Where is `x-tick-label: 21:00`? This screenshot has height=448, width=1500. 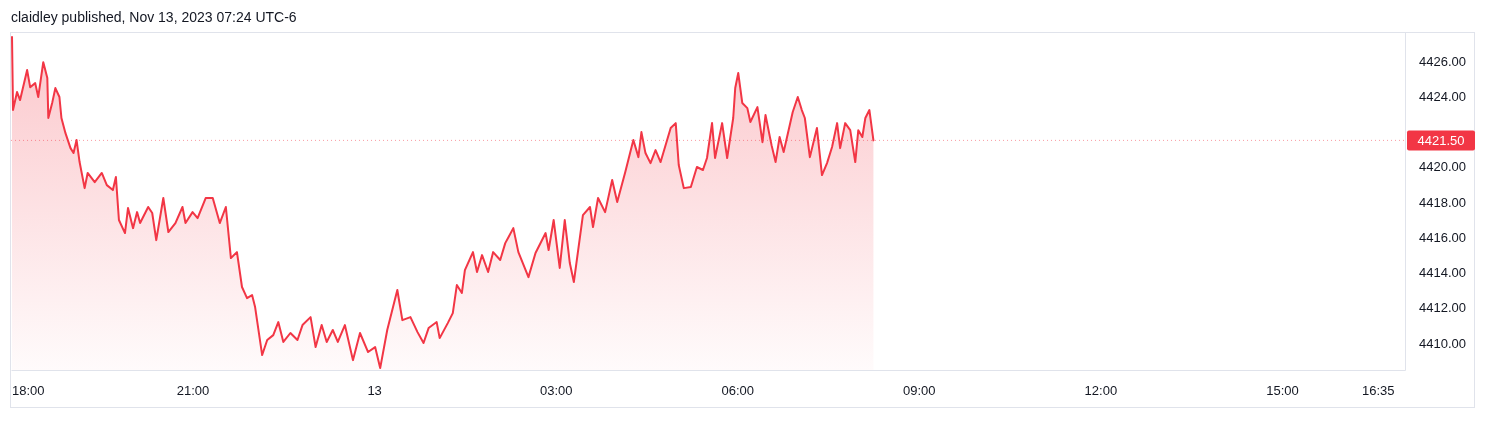
x-tick-label: 21:00 is located at coordinates (193, 391).